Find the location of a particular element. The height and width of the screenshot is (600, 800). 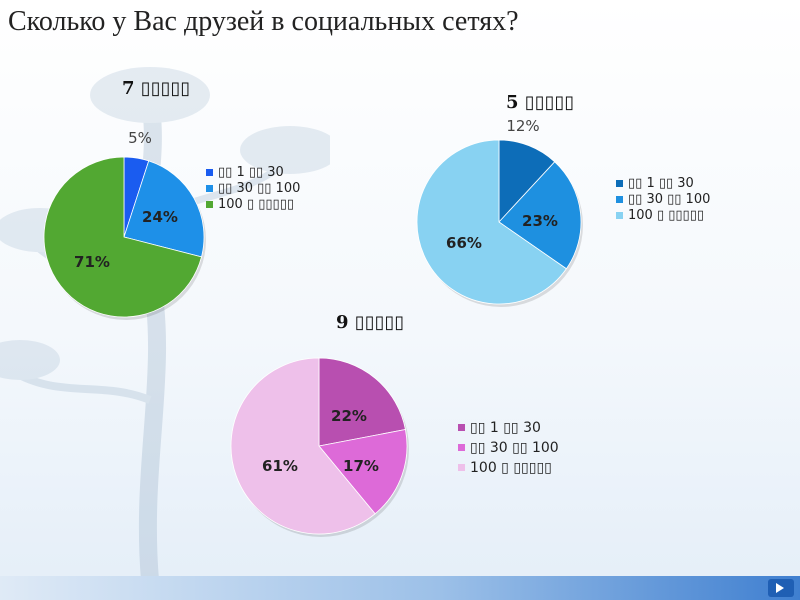

chart-b-legend: ▯▯ 1 ▯▯ 30 ▯▯ 30 ▯▯ 100 100 ▯ ▯▯▯▯▯ is located at coordinates (672, 200).